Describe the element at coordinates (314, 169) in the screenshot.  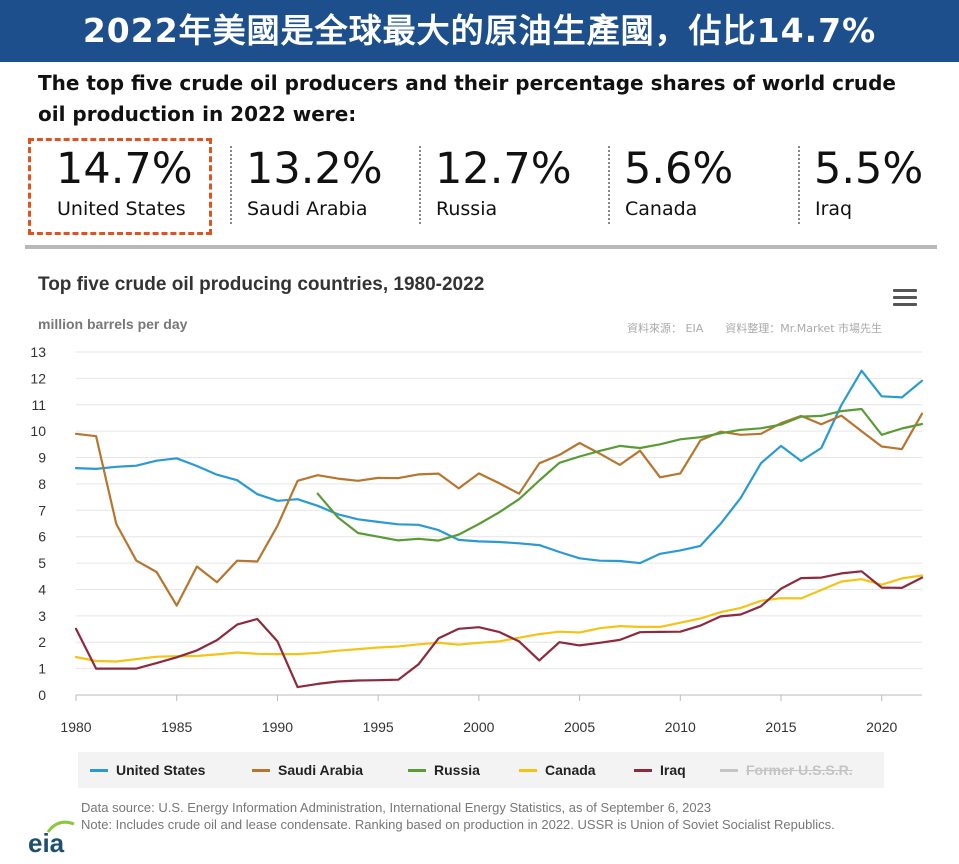
I see `stat-percentage: 13.2%` at that location.